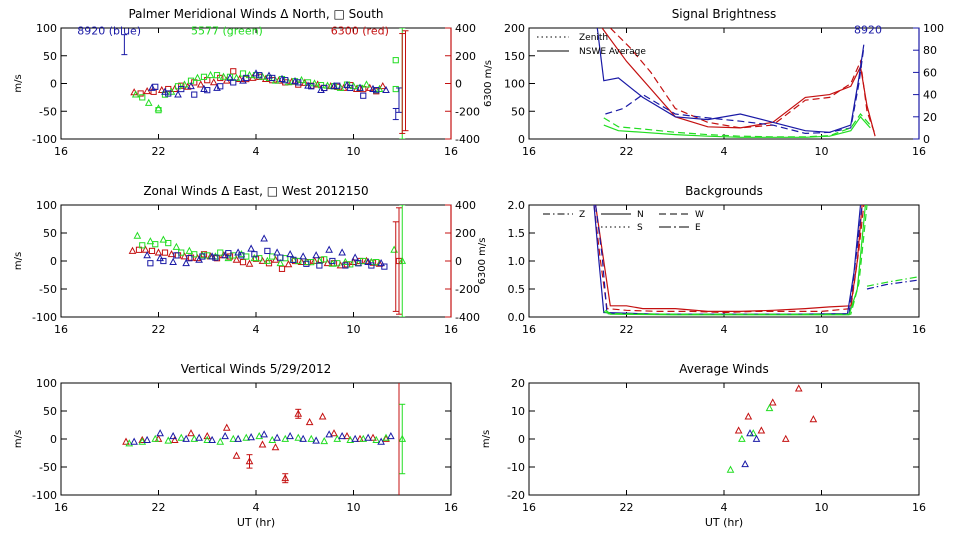 The height and width of the screenshot is (540, 960). Describe the element at coordinates (518, 411) in the screenshot. I see `y-tick-label: 10` at that location.